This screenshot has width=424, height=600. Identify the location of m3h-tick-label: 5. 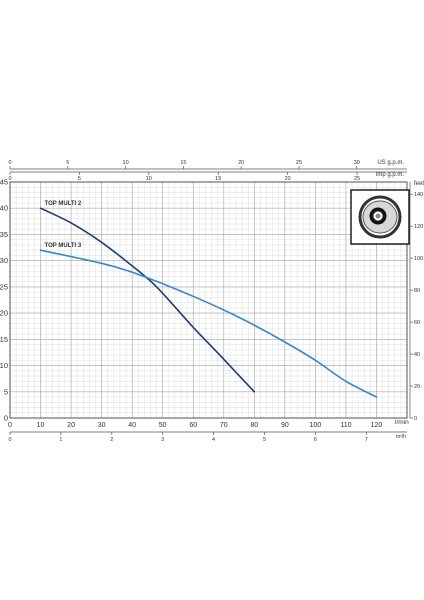
(264, 440).